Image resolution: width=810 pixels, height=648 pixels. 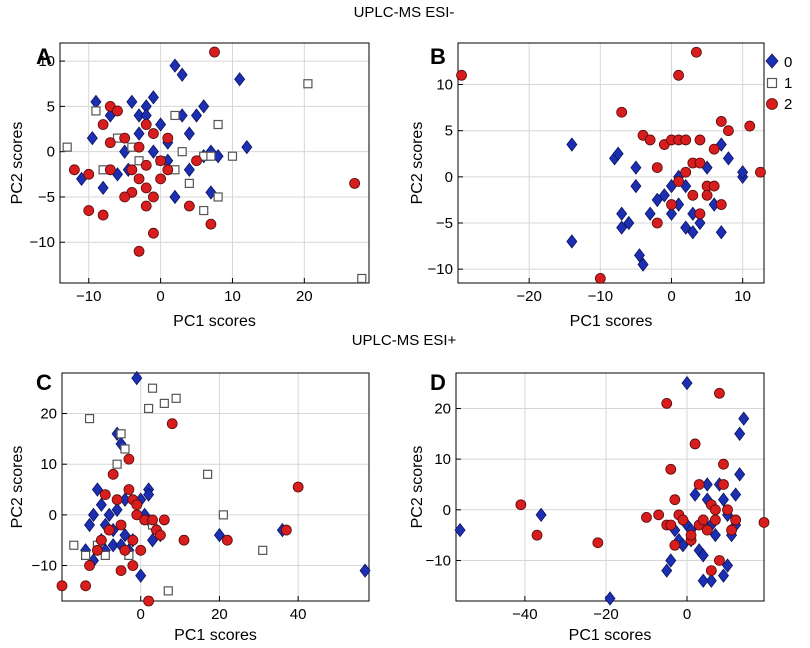 I want to click on panel-b-plot-frame, so click(x=611, y=163).